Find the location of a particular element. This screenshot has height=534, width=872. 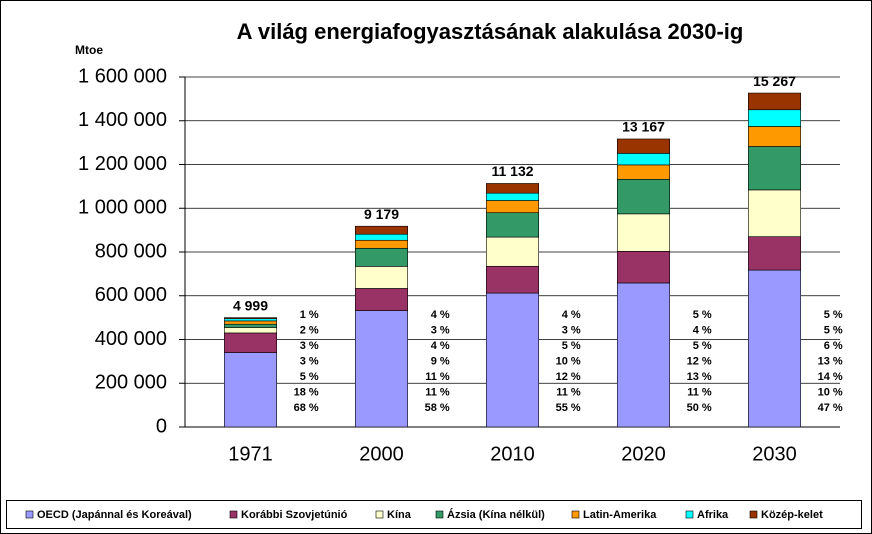

x-tick-label: 1971 is located at coordinates (250, 454).